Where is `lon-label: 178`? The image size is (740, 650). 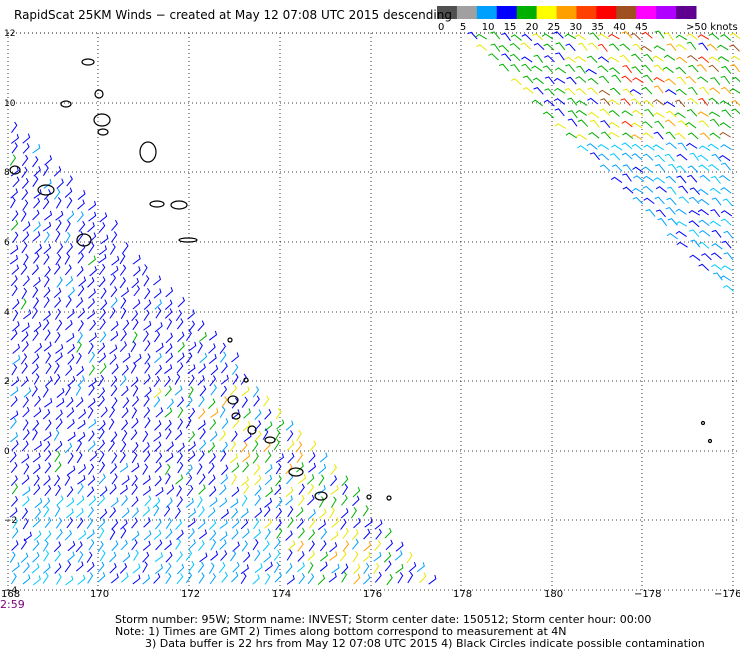 lon-label: 178 is located at coordinates (462, 594).